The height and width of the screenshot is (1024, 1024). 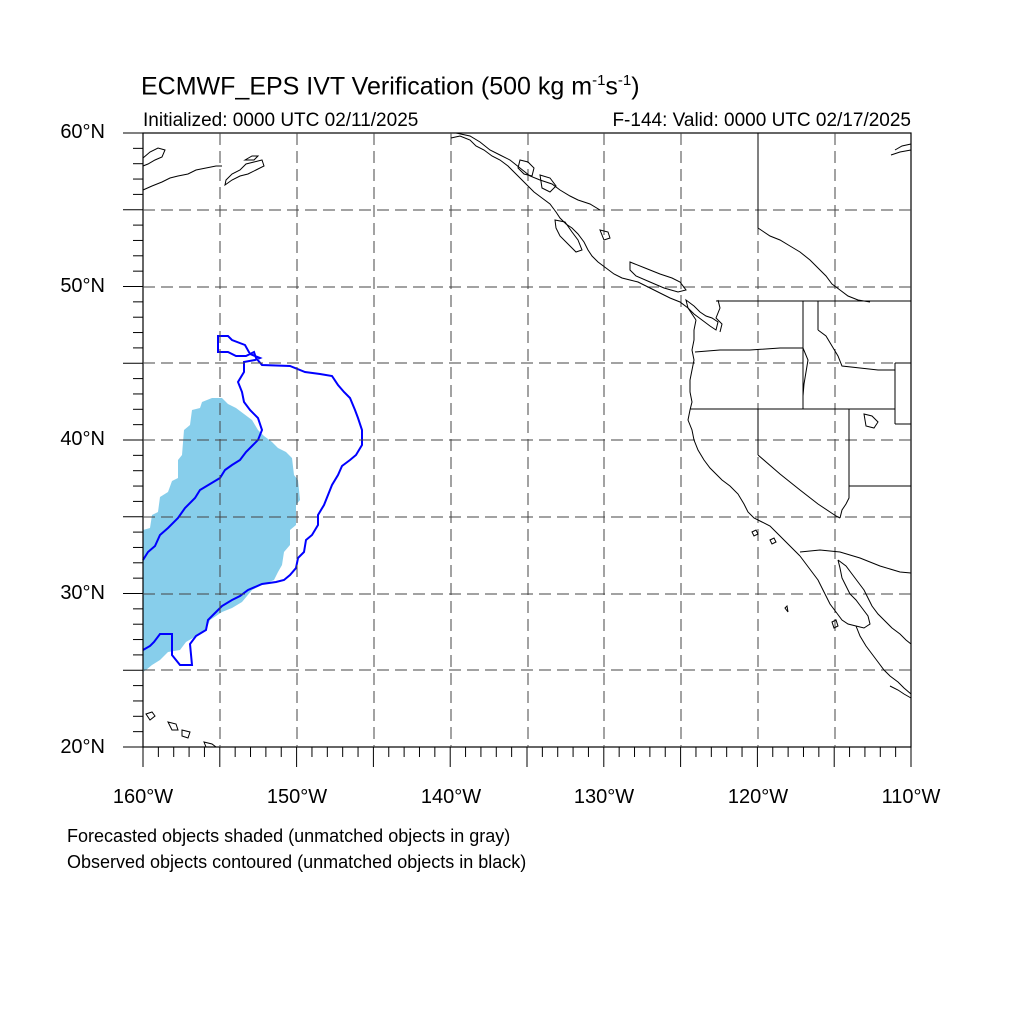 I want to click on lon-label-140w: 140°W, so click(x=451, y=797).